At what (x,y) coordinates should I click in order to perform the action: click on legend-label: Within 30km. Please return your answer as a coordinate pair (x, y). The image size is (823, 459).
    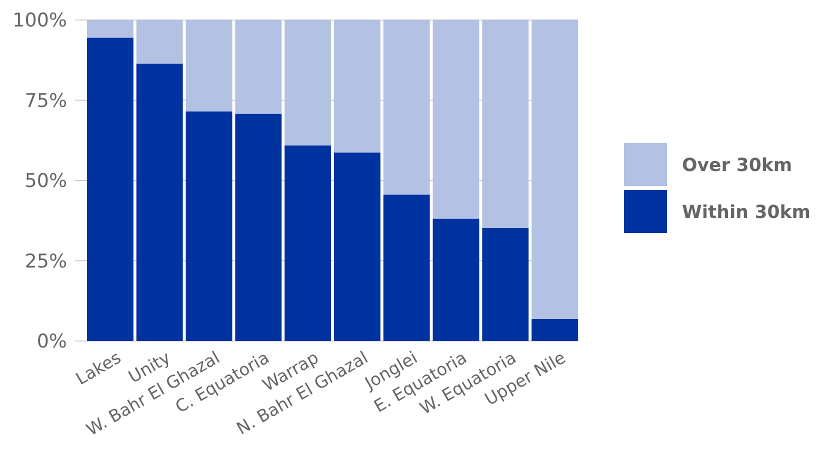
    Looking at the image, I should click on (746, 212).